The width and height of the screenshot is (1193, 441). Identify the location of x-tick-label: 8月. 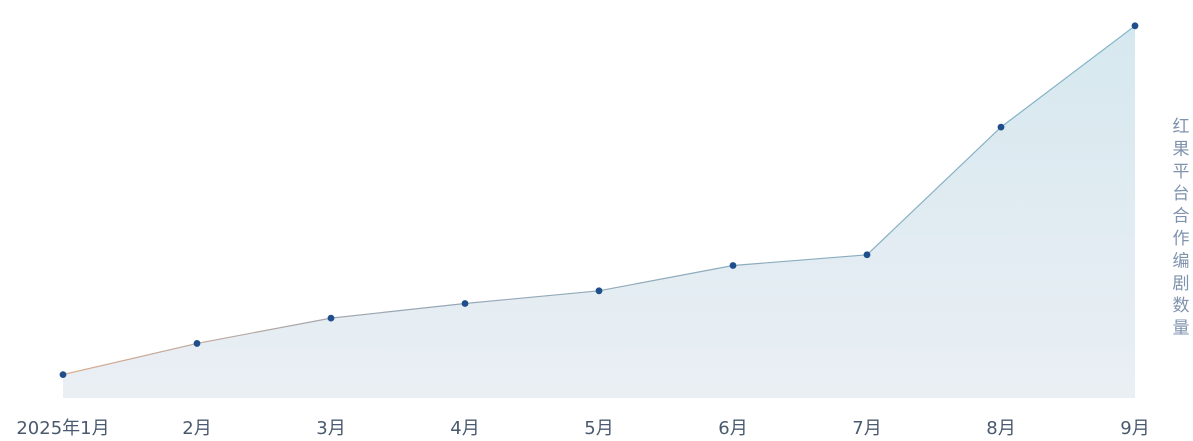
(1000, 428).